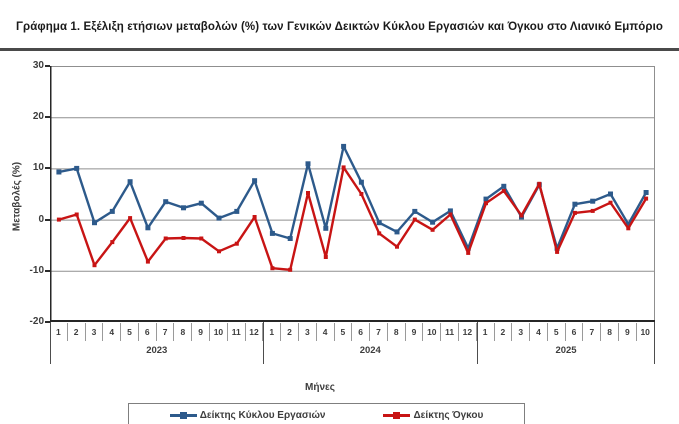 This screenshot has height=424, width=679. I want to click on legend-box: Δείκτης Κύκλου Εργασιών Δείκτης Όγκου, so click(326, 413).